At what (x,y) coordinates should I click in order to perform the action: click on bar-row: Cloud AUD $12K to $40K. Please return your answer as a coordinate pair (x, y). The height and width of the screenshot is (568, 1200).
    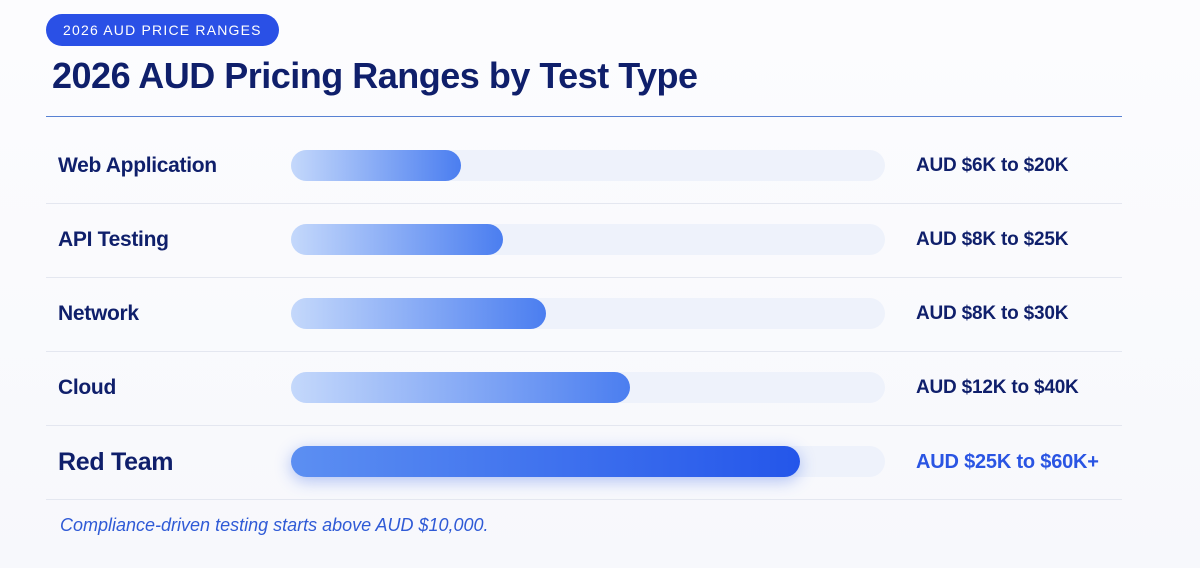
    Looking at the image, I should click on (584, 389).